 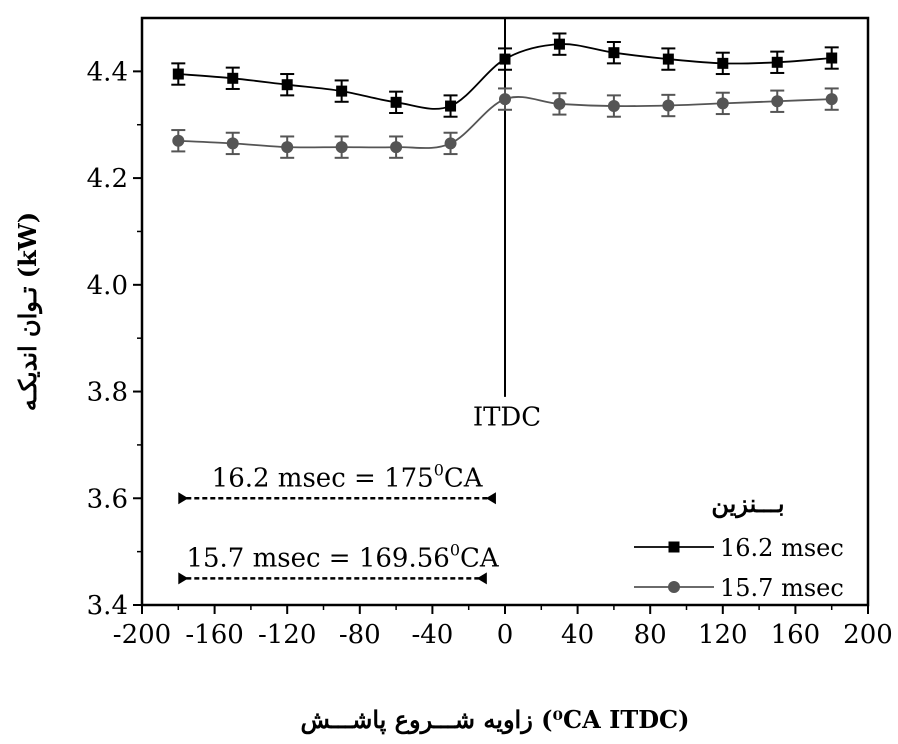 I want to click on legend-label: 15.7 msec, so click(x=782, y=588).